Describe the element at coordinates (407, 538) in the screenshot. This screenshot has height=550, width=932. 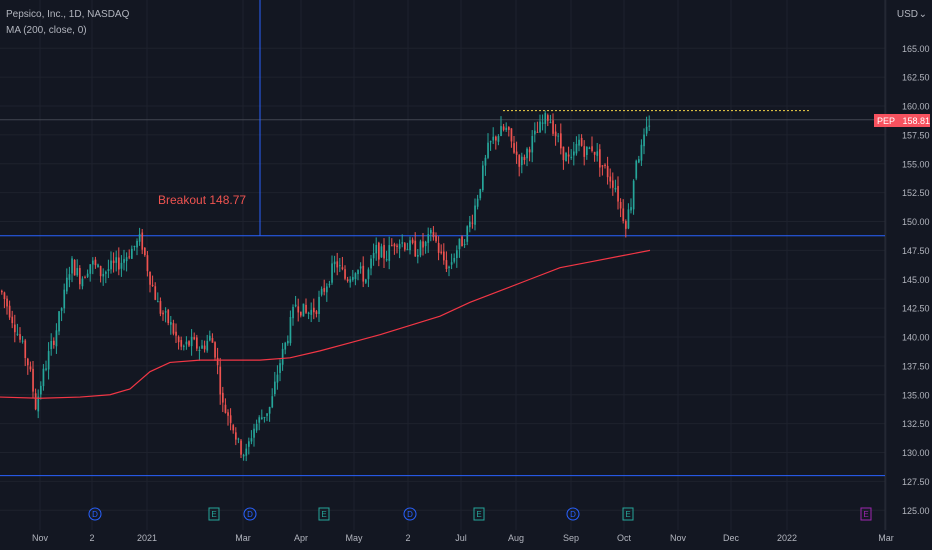
I see `x-tick-label: 2` at that location.